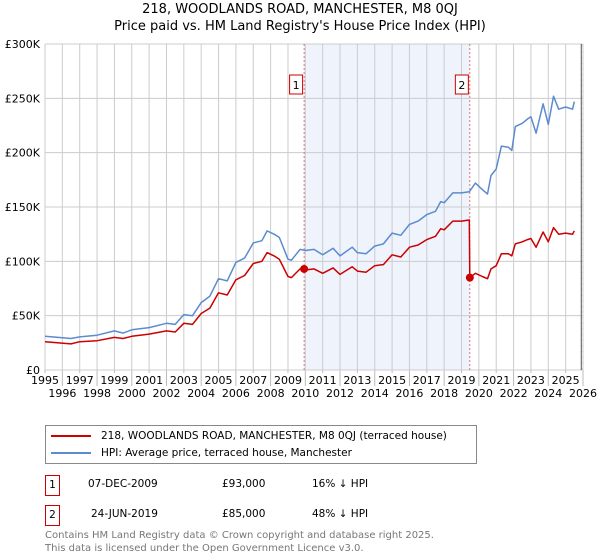 The image size is (600, 560). Describe the element at coordinates (305, 393) in the screenshot. I see `x-tick-label: 2010` at that location.